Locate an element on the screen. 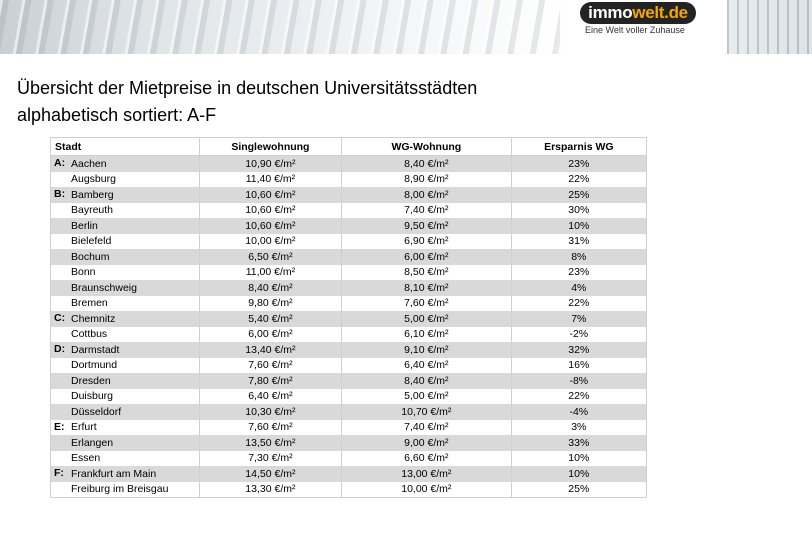  header-banner: immowelt.de Eine Welt voller Zuhause is located at coordinates (406, 27).